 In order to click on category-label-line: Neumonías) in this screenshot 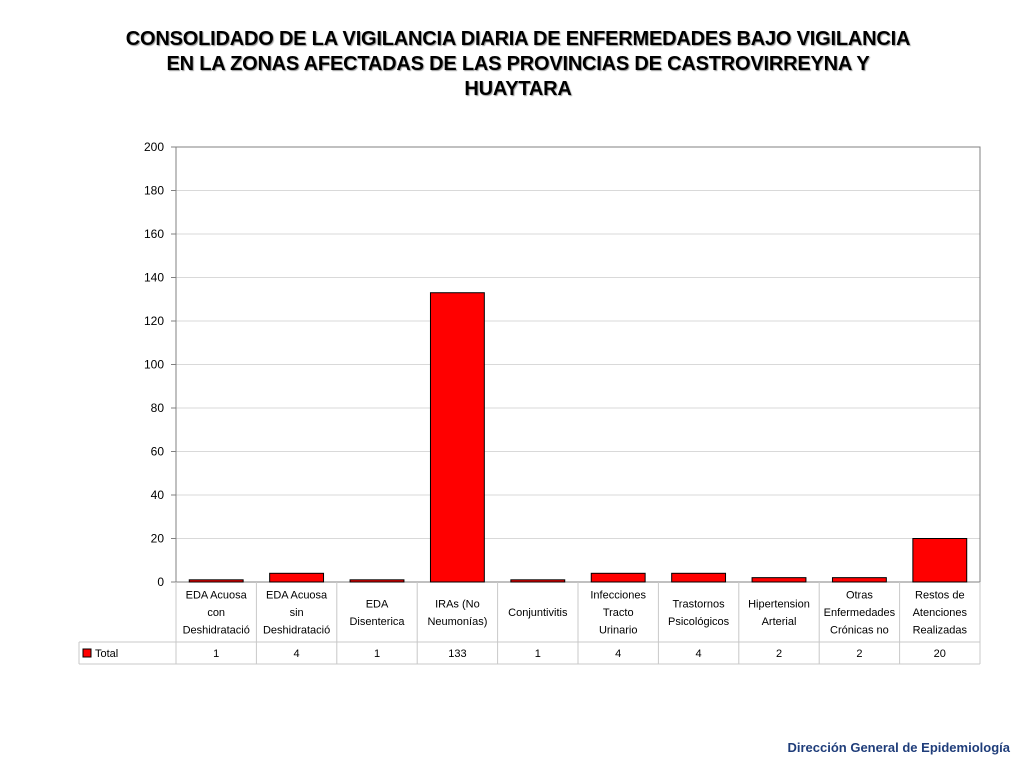, I will do `click(457, 622)`.